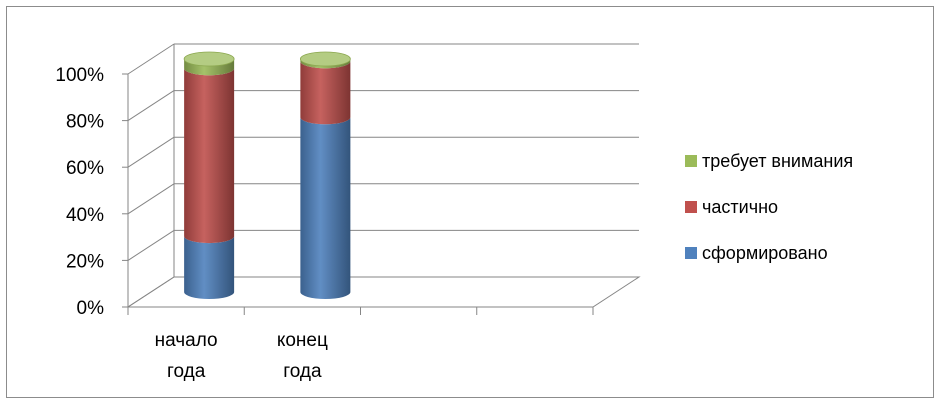 The image size is (940, 405). Describe the element at coordinates (740, 207) in the screenshot. I see `legend-label: частично` at that location.